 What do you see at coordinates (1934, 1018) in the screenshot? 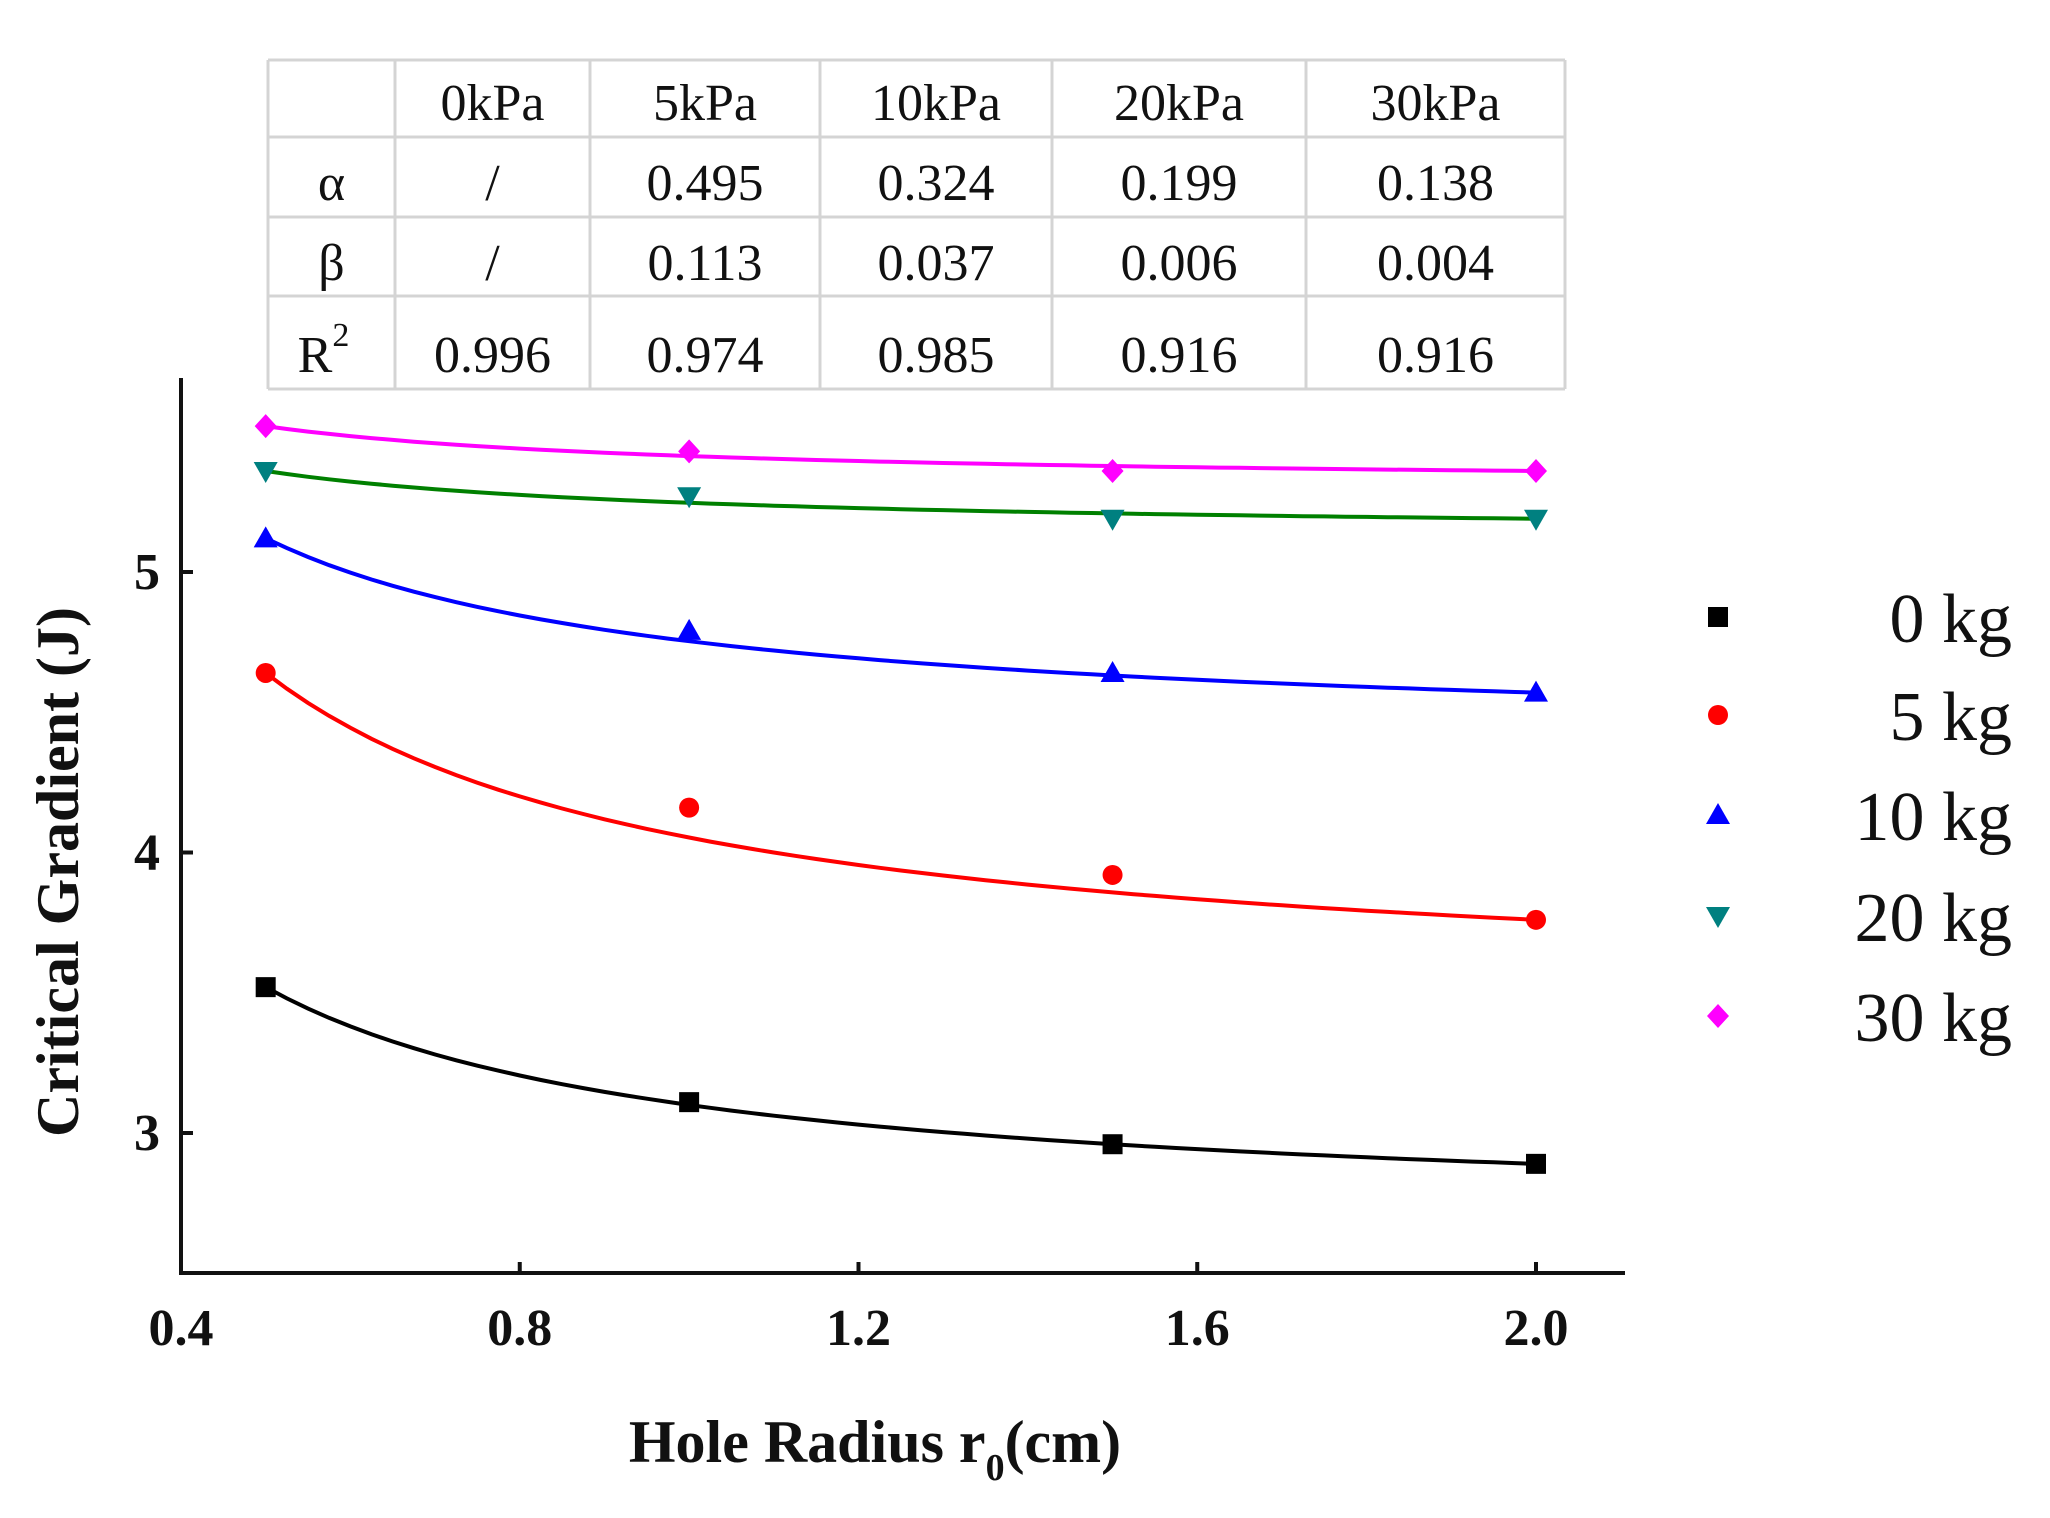
I see `legend-label: 30 kg` at bounding box center [1934, 1018].